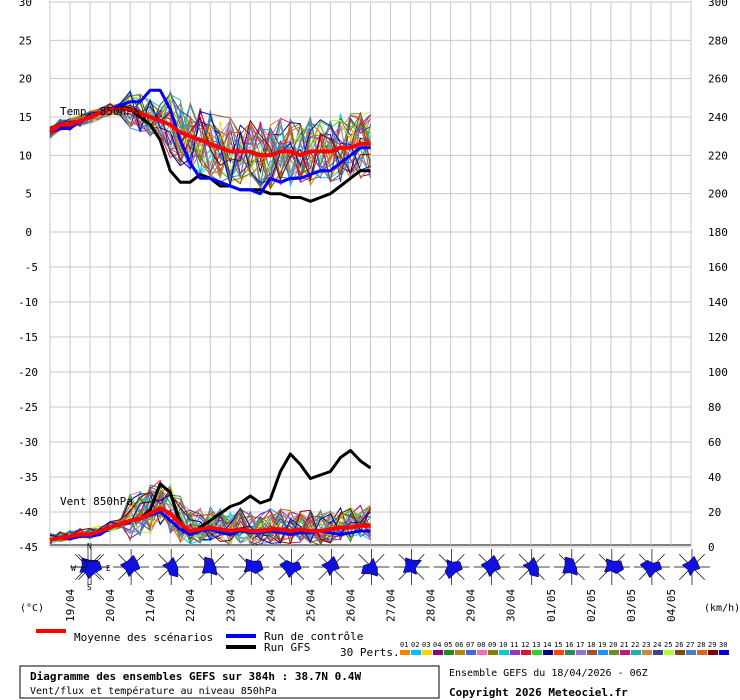  Describe the element at coordinates (718, 232) in the screenshot. I see `y-tick-right: 180` at that location.